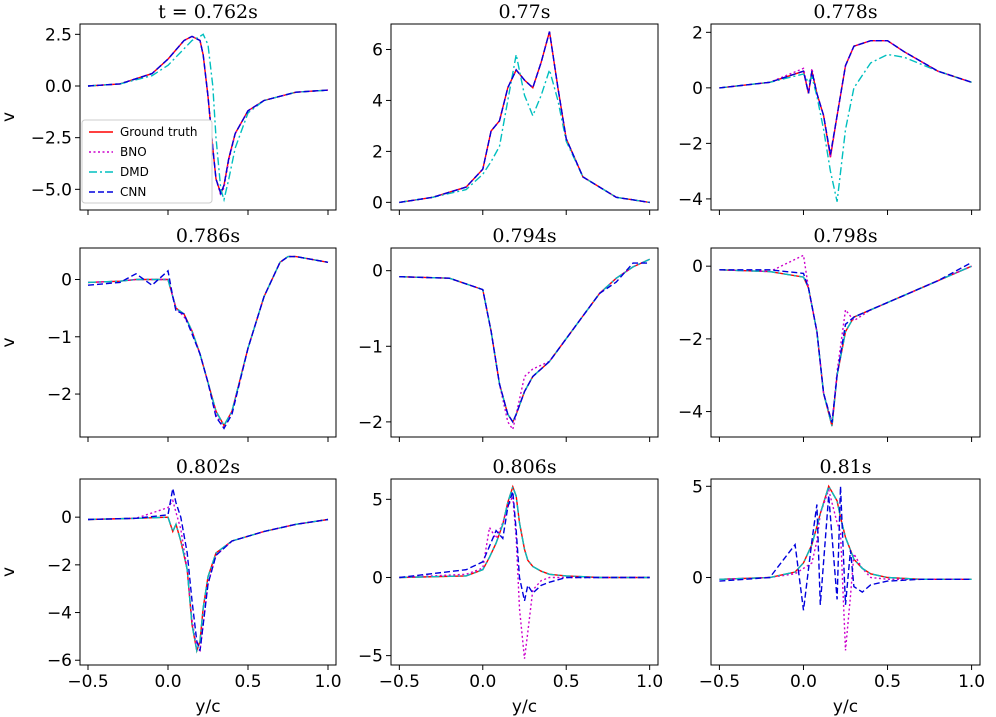 The image size is (996, 717). Describe the element at coordinates (58, 35) in the screenshot. I see `y-tick-label: 2.5` at that location.